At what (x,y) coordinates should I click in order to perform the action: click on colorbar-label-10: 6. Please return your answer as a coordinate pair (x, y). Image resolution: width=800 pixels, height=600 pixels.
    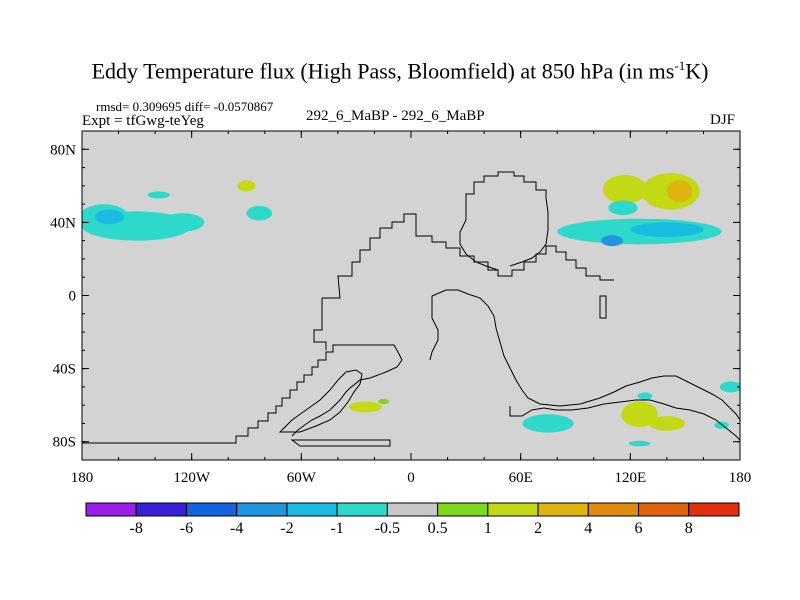
    Looking at the image, I should click on (638, 528).